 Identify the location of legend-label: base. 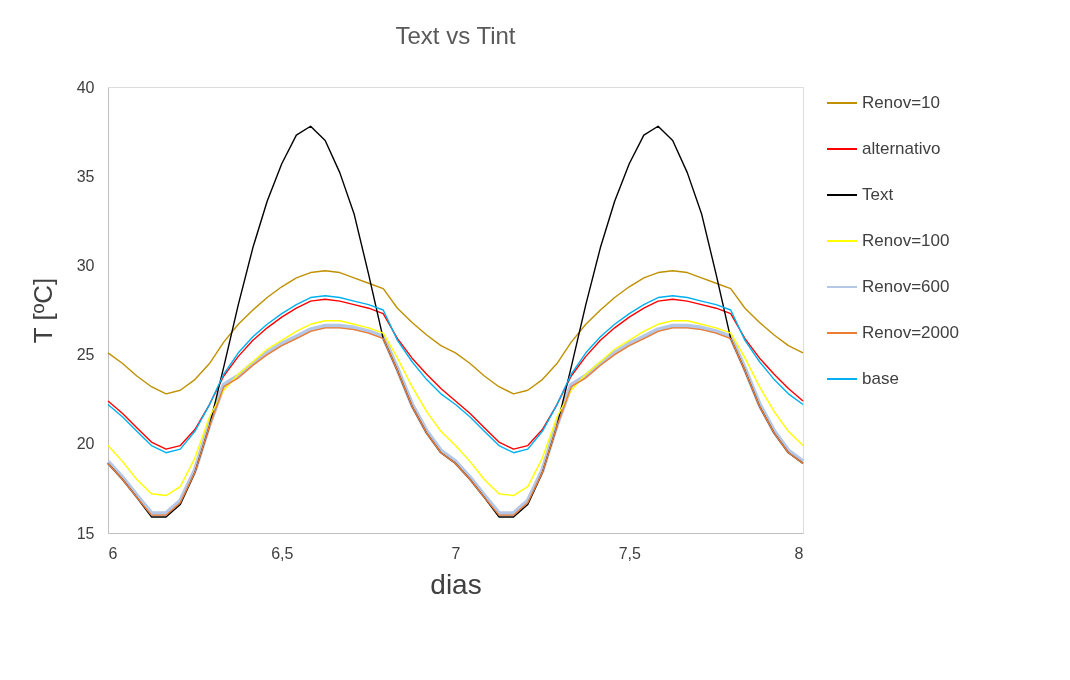
(880, 378).